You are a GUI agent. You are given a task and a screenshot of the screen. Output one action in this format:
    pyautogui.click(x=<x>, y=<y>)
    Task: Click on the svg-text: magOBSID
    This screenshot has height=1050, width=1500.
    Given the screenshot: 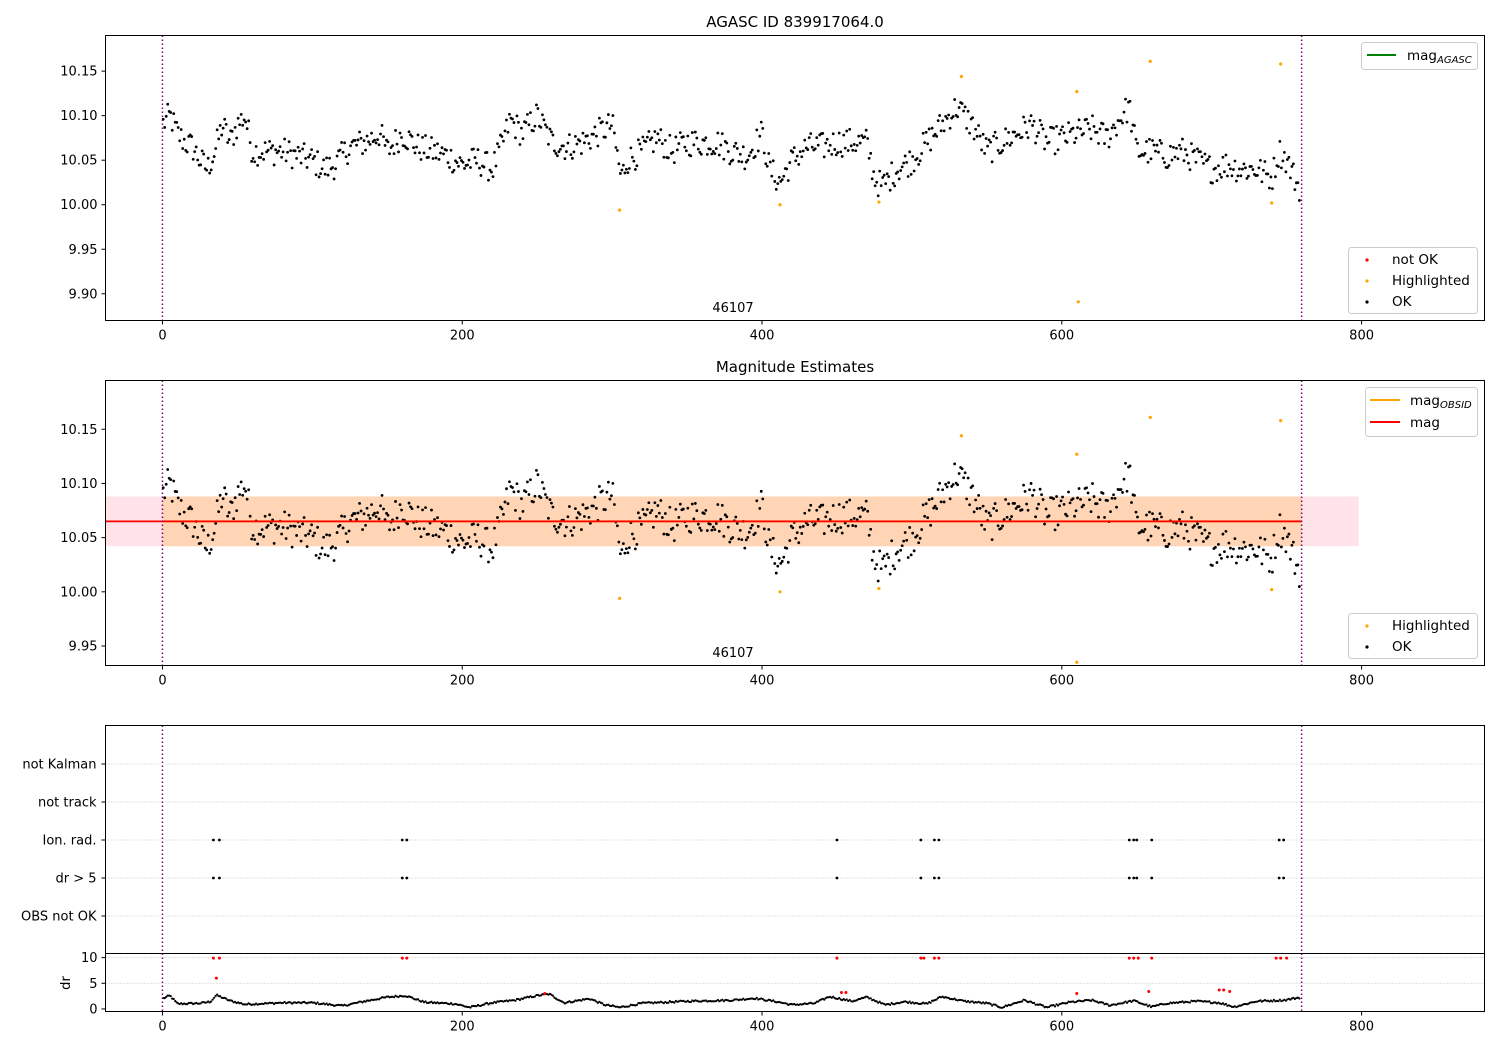 What is the action you would take?
    pyautogui.click(x=1441, y=402)
    